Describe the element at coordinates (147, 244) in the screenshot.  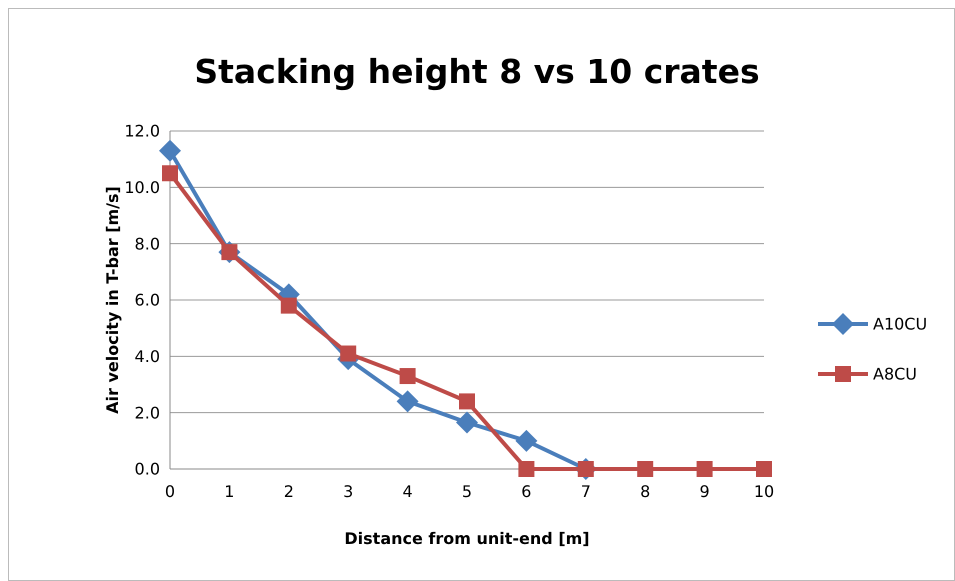
I see `y-tick-label: 8.0` at that location.